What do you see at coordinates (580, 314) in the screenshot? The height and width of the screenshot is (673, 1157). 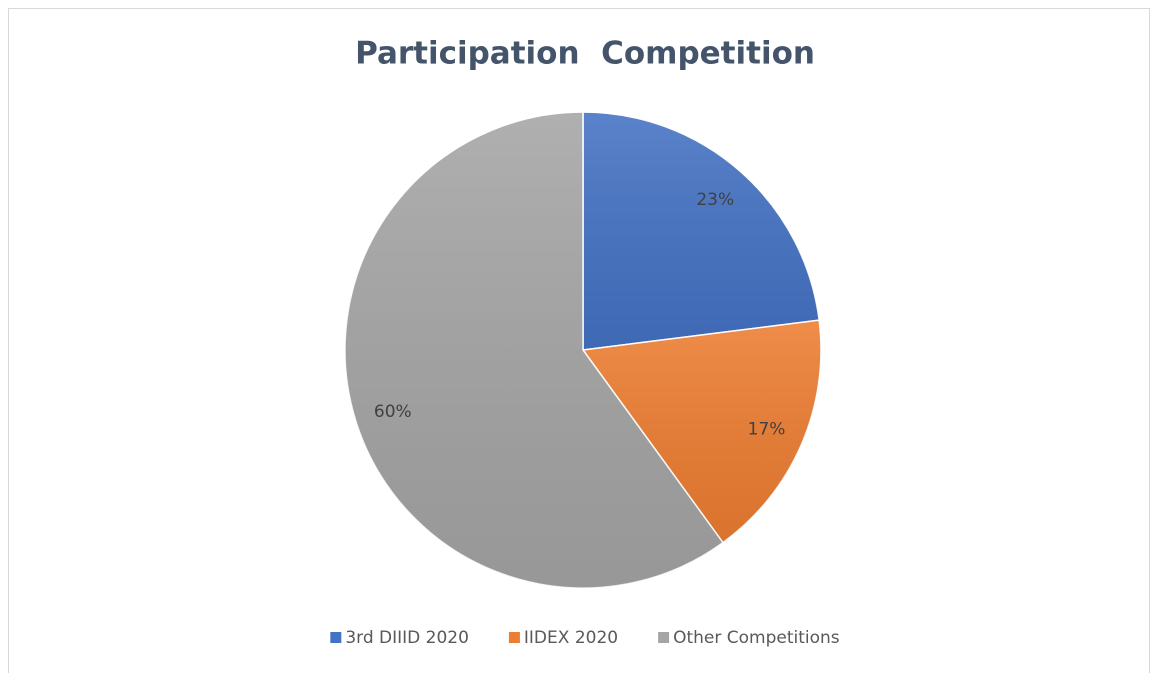 I see `data-labels: 23% 17% 60%` at bounding box center [580, 314].